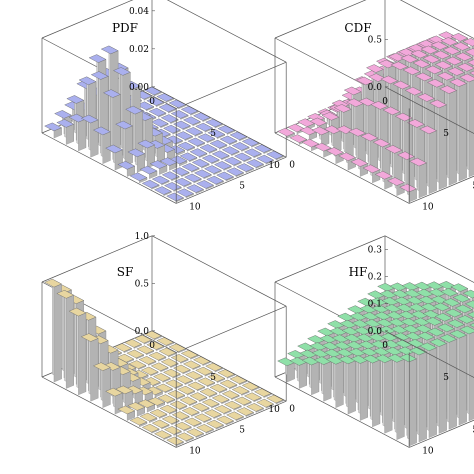 The height and width of the screenshot is (474, 474). Describe the element at coordinates (142, 237) in the screenshot. I see `z-tick-label: 1.0` at that location.